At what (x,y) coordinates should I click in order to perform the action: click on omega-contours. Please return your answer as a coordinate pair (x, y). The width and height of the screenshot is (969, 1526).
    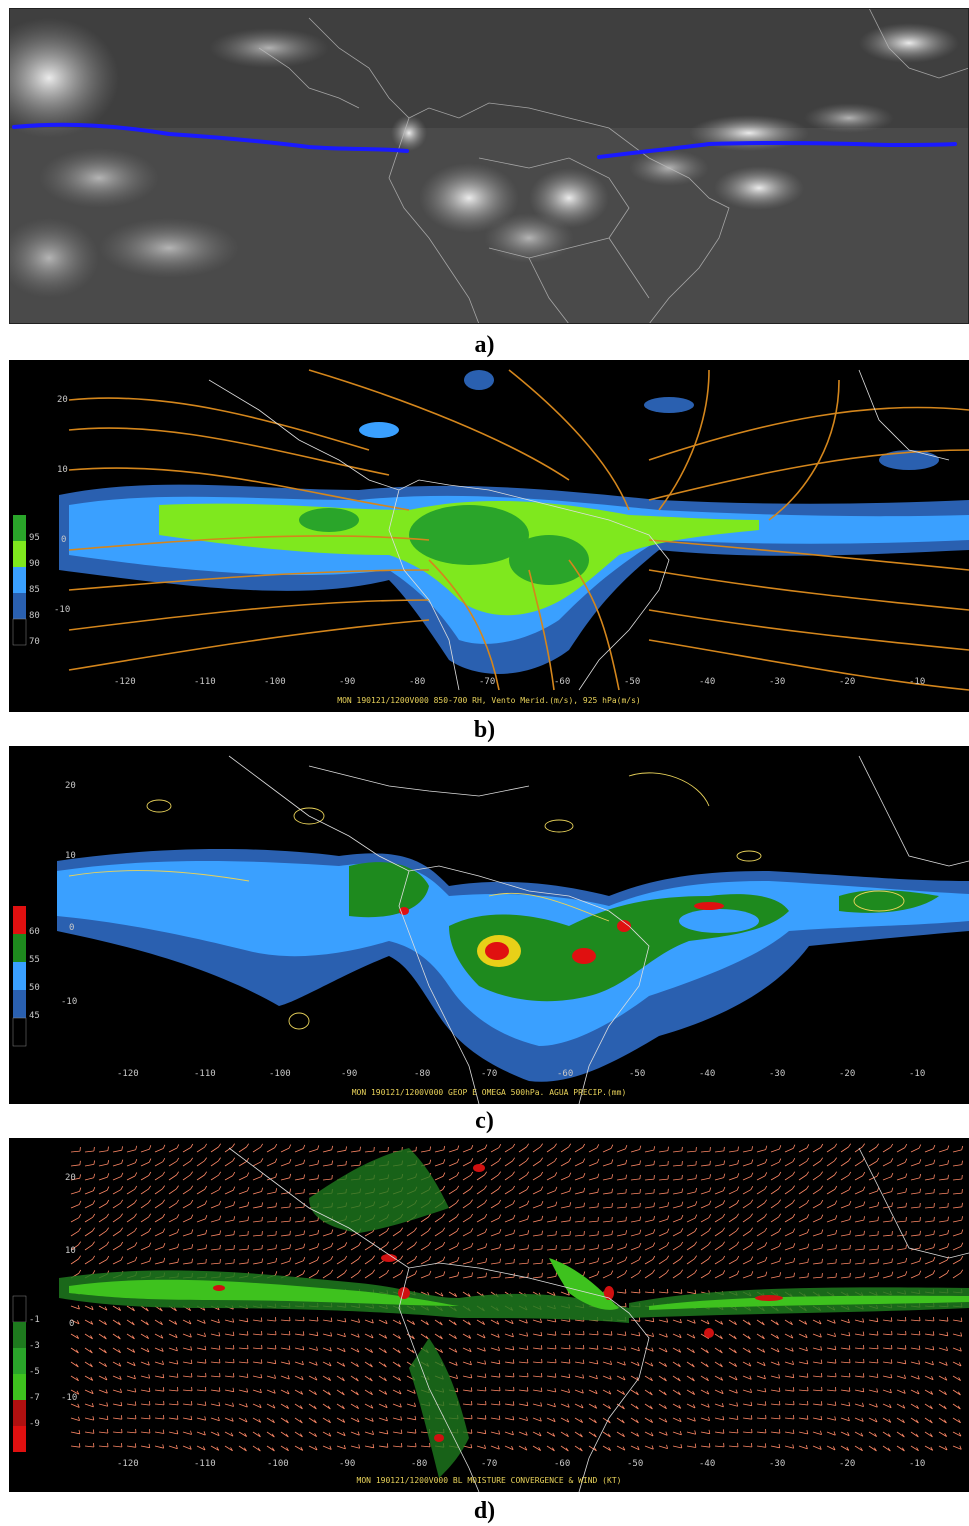
    Looking at the image, I should click on (486, 901).